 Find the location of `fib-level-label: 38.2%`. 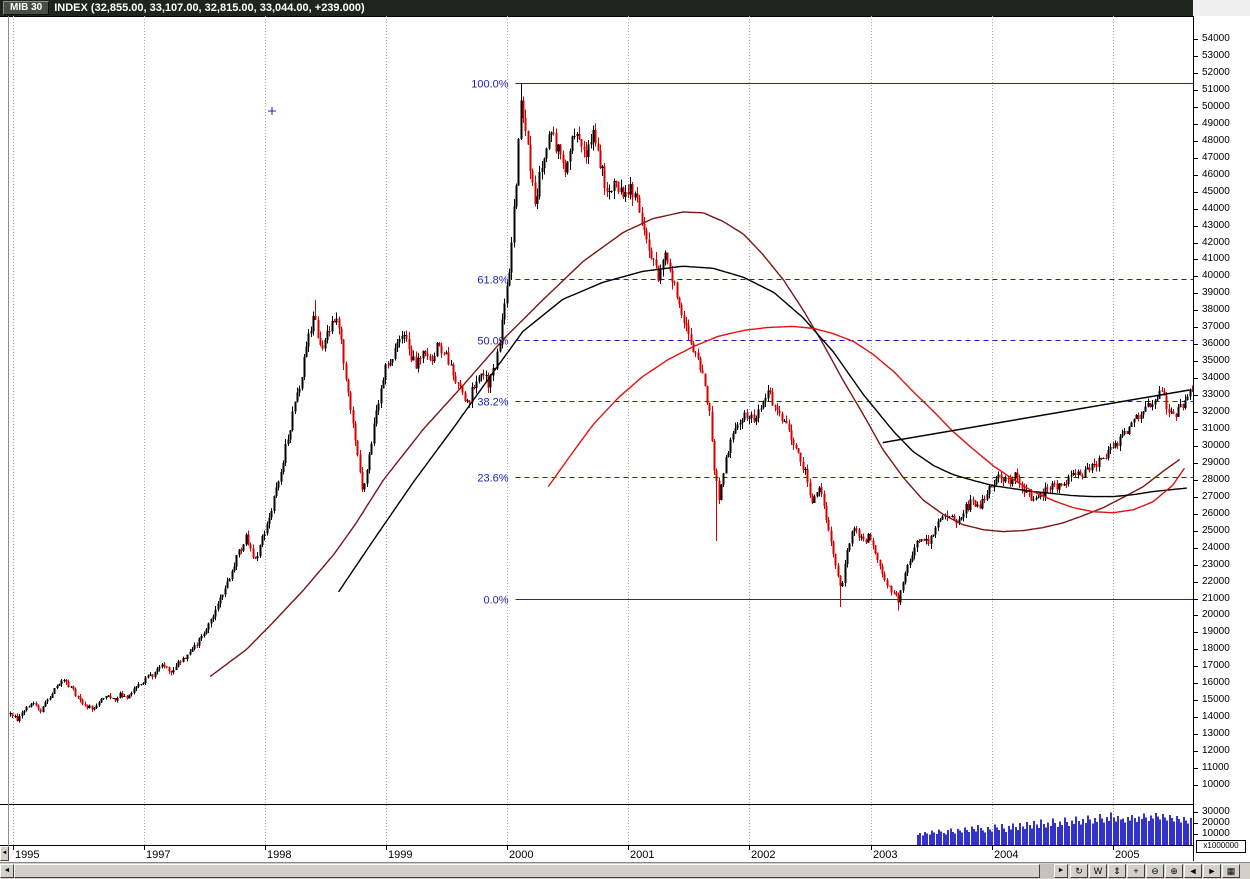

fib-level-label: 38.2% is located at coordinates (492, 403).